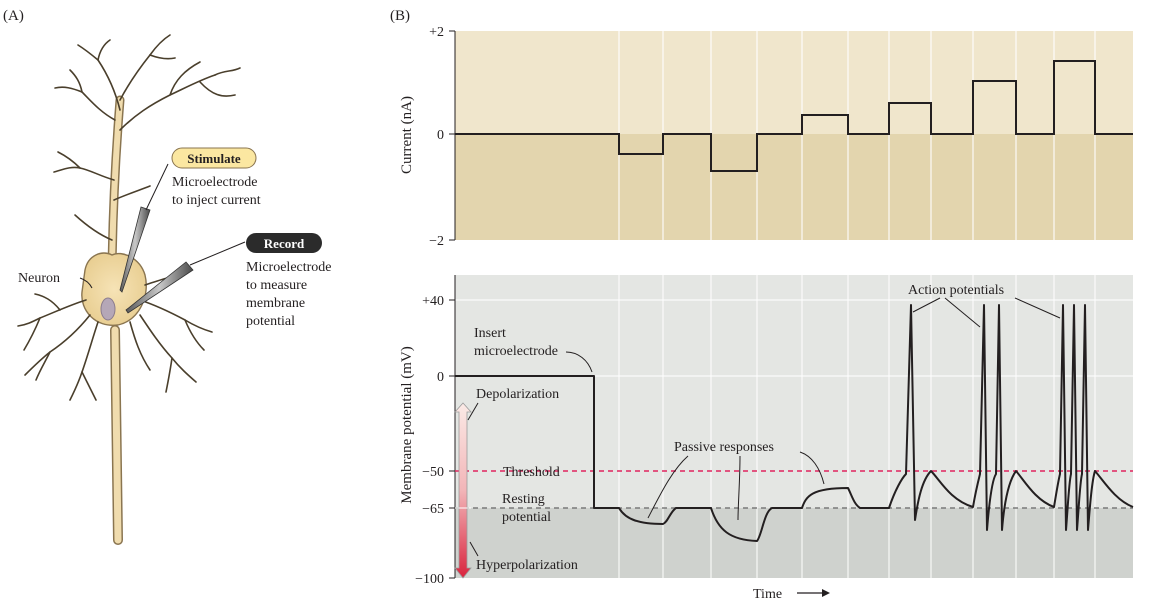 The height and width of the screenshot is (608, 1158). I want to click on neuron-label: Neuron, so click(39, 278).